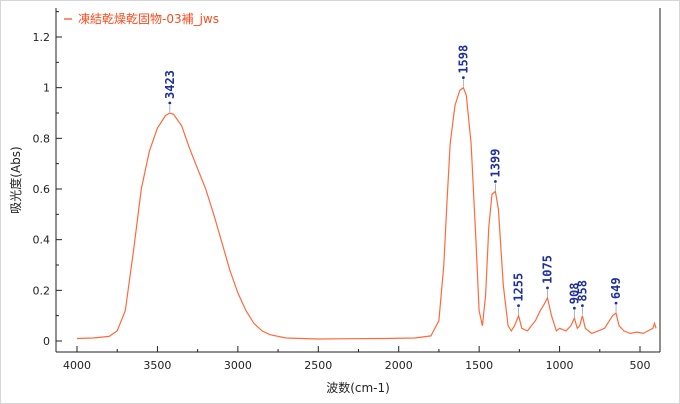 The image size is (680, 404). I want to click on y-tick-label: 0.4, so click(42, 240).